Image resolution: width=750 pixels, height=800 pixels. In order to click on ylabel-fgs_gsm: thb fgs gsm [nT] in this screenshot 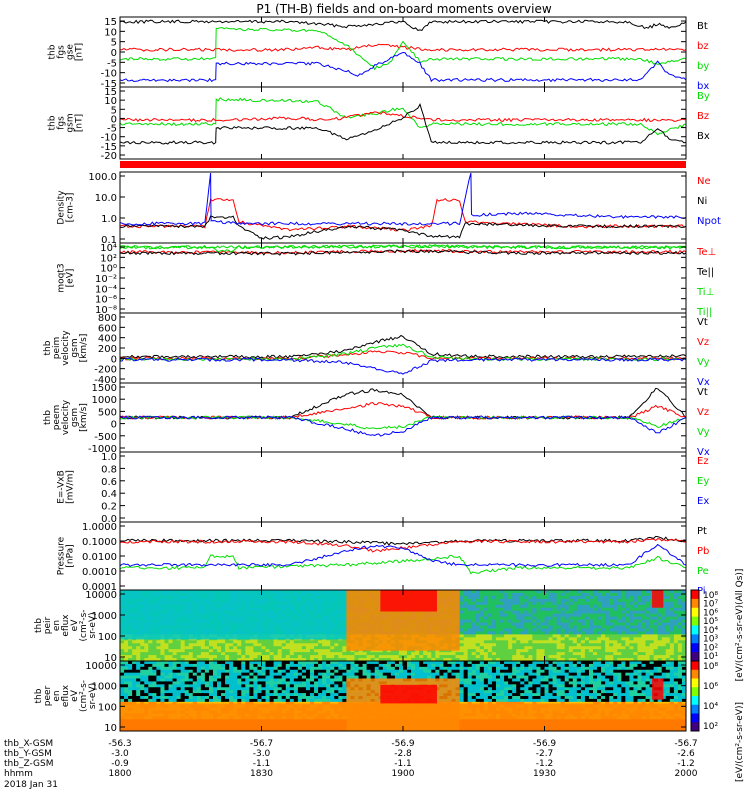, I will do `click(66, 122)`.